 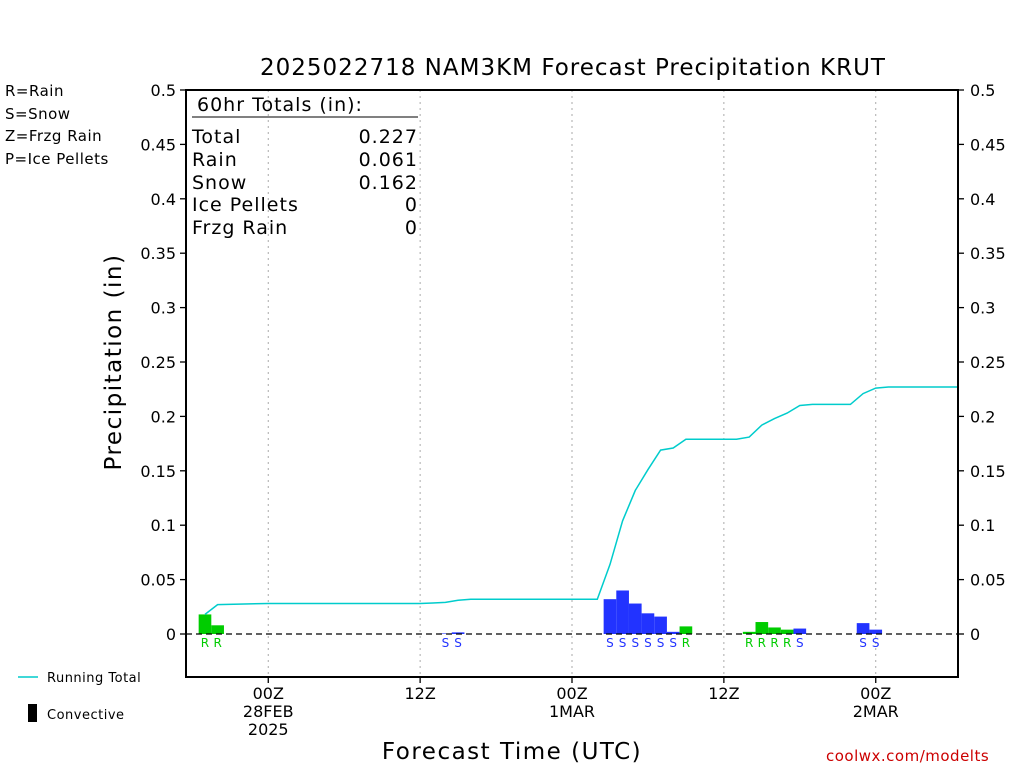 I want to click on totals-value-snow: 0.162, so click(x=388, y=183).